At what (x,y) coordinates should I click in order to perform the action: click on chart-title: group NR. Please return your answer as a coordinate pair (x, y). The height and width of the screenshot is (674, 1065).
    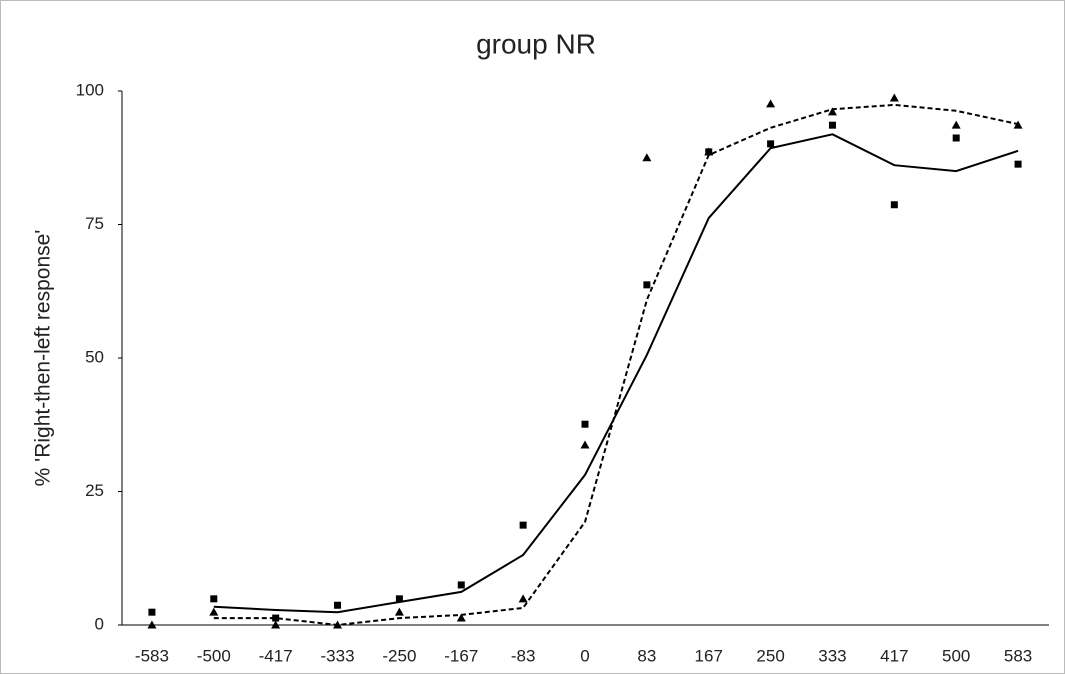
    Looking at the image, I should click on (536, 43).